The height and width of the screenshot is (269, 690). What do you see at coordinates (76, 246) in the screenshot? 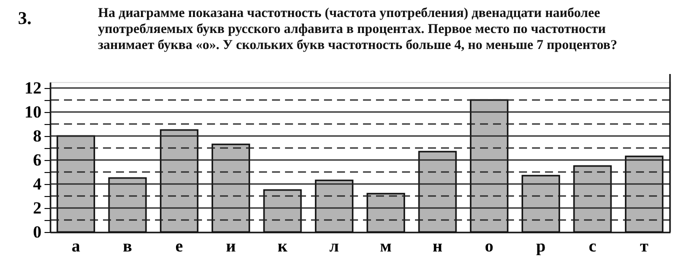
I see `x-tick-label: а` at bounding box center [76, 246].